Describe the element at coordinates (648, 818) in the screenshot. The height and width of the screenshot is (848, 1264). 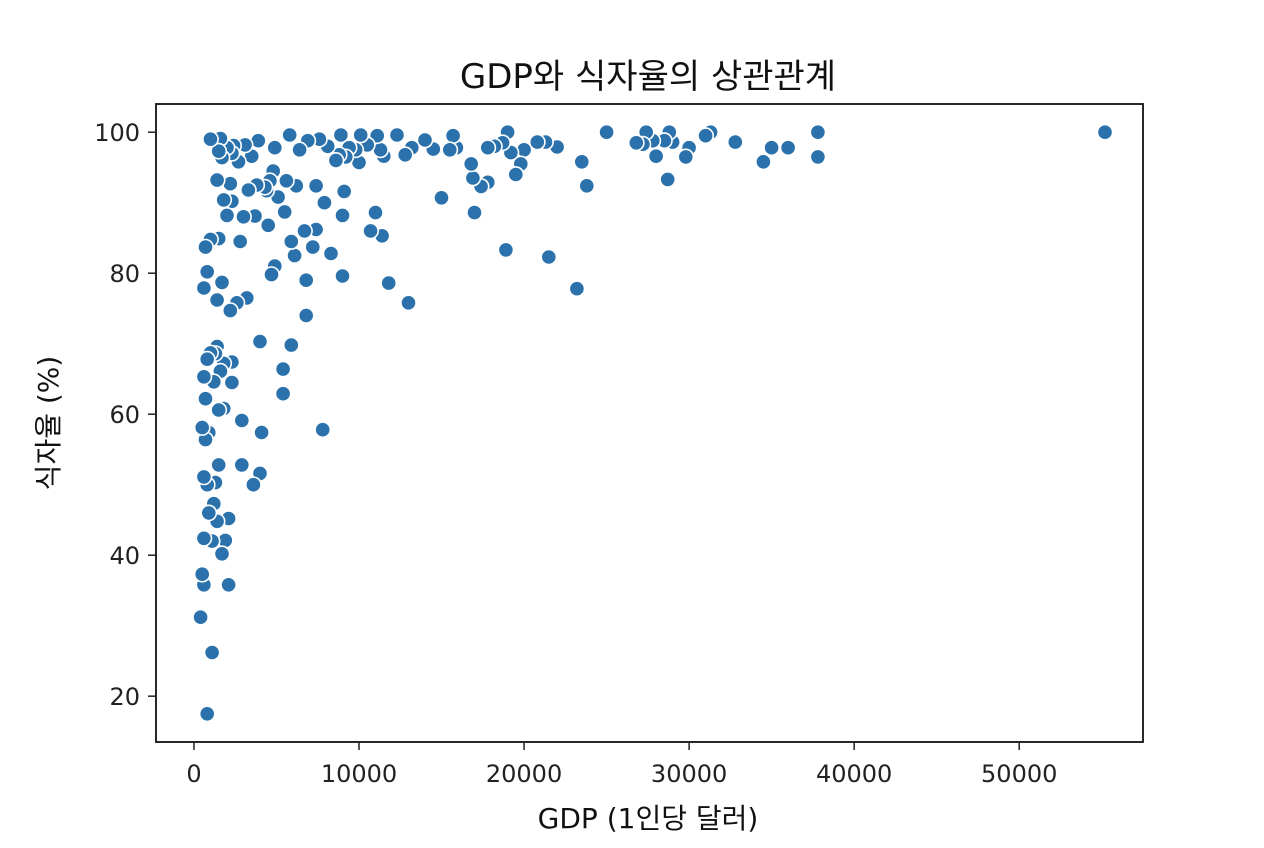
I see `x-axis-label: GDP (1인당 달러)` at that location.